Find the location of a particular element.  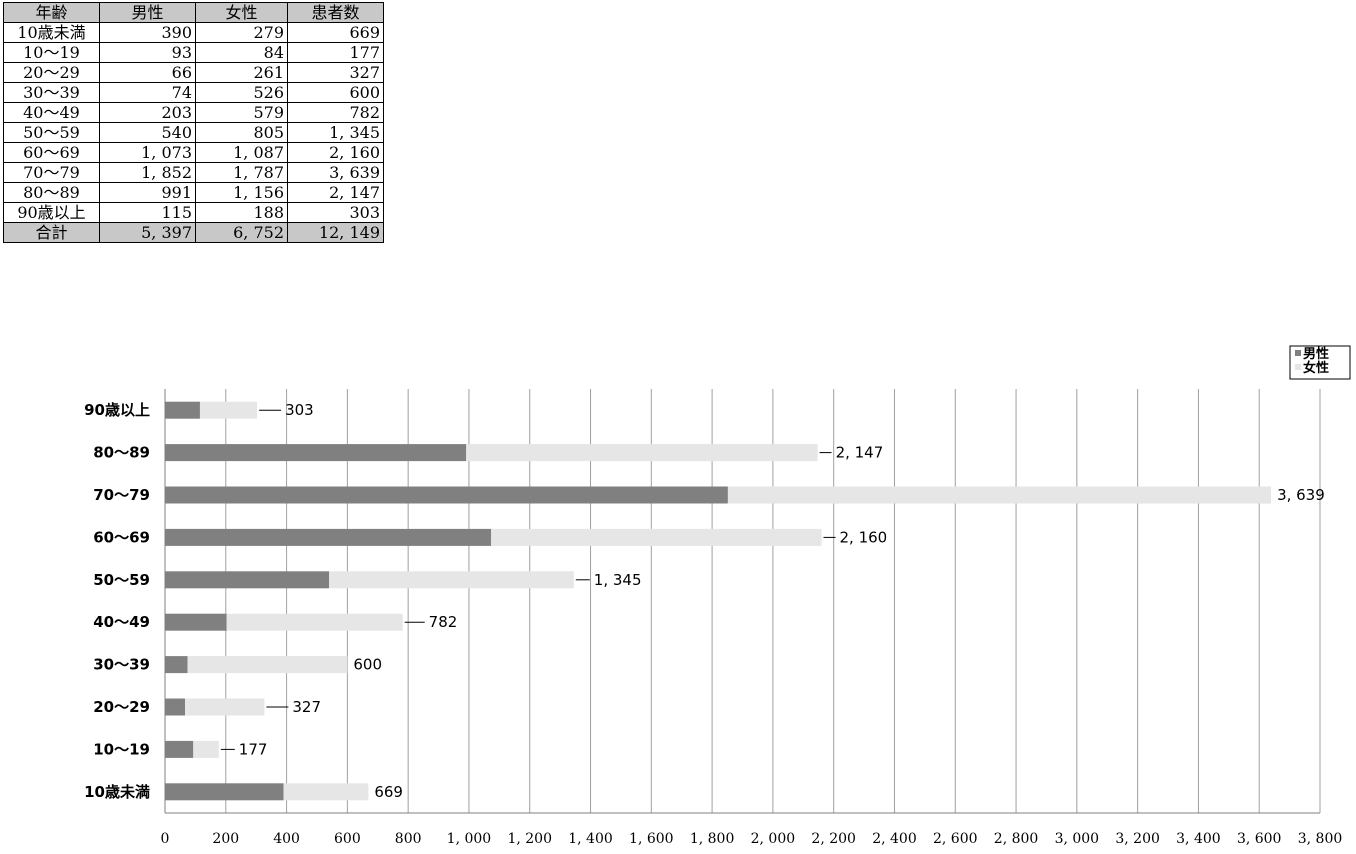

table-row: 40～49 203 579 782 is located at coordinates (193, 112).